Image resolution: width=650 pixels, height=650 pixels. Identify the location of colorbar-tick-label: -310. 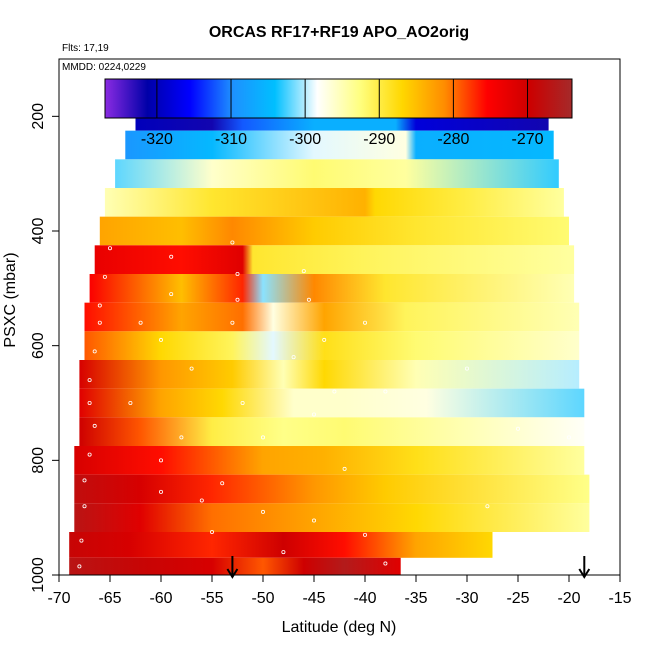
(231, 139).